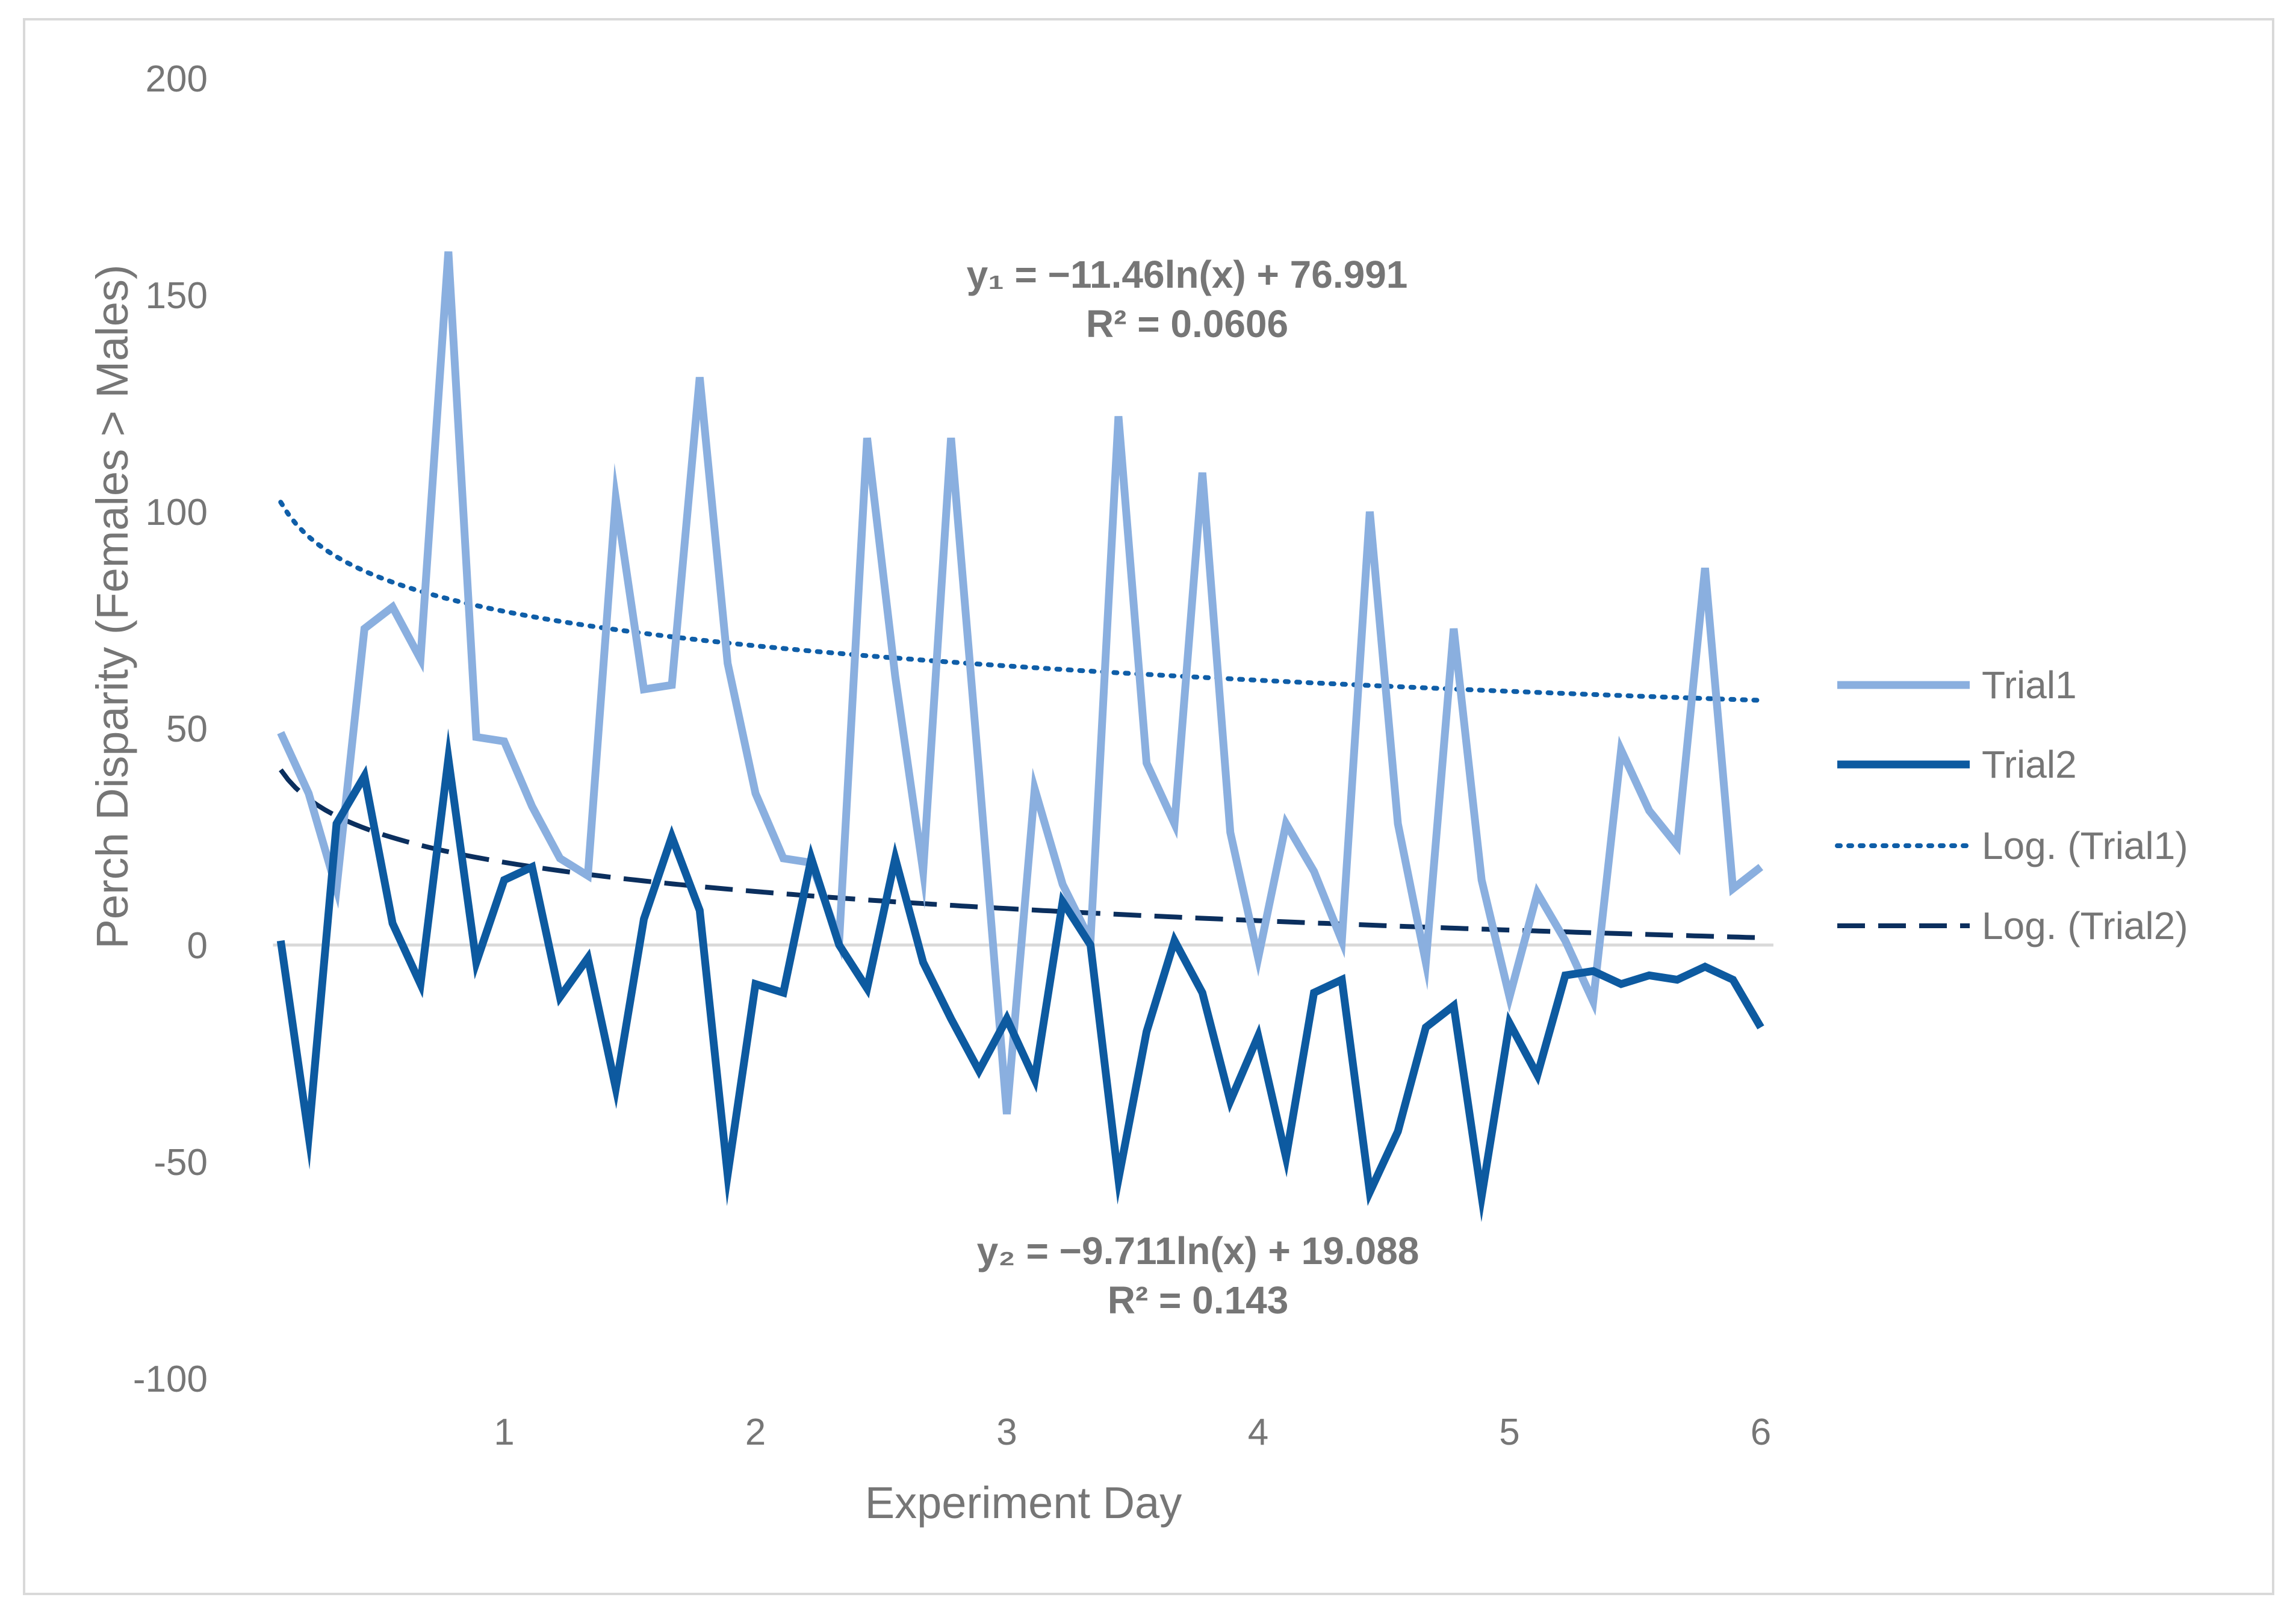 The width and height of the screenshot is (2296, 1618). I want to click on x-tick-label: 5, so click(1509, 1432).